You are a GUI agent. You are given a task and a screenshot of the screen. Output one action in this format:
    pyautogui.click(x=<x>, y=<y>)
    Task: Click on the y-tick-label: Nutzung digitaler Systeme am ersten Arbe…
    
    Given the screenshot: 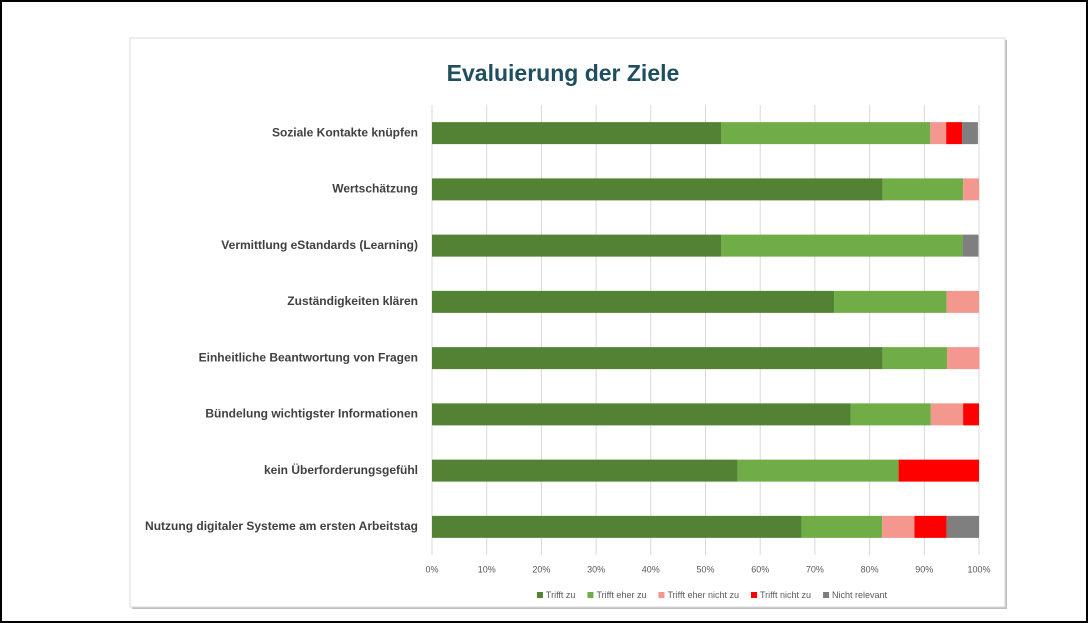 What is the action you would take?
    pyautogui.click(x=281, y=526)
    